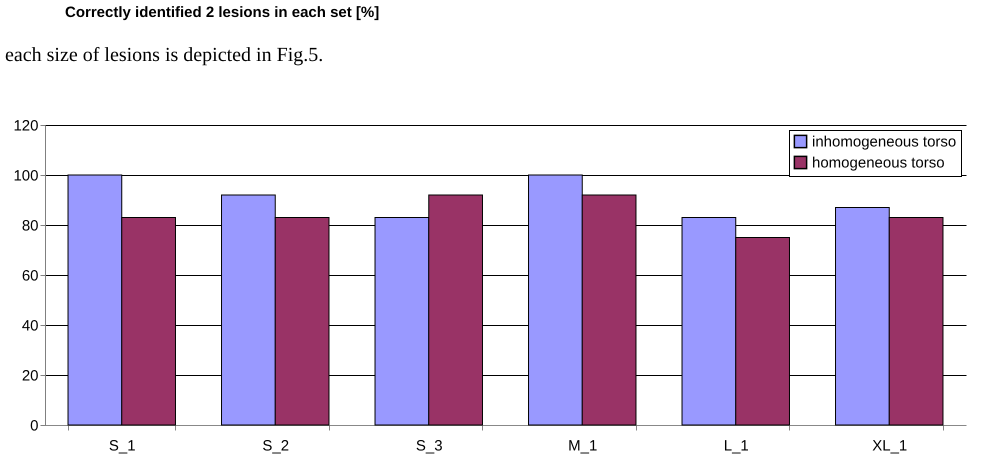 The height and width of the screenshot is (463, 986). Describe the element at coordinates (878, 163) in the screenshot. I see `legend-label: homogeneous torso` at that location.